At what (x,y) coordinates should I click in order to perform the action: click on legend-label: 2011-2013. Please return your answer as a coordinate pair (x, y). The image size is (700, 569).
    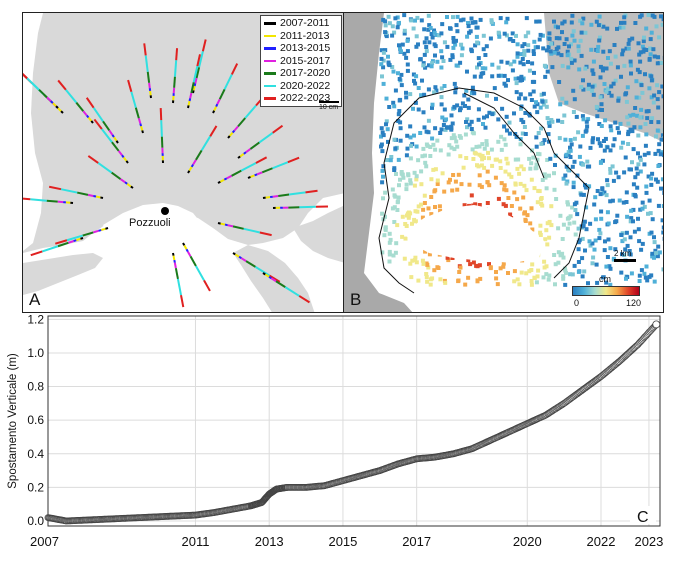
    Looking at the image, I should click on (305, 35).